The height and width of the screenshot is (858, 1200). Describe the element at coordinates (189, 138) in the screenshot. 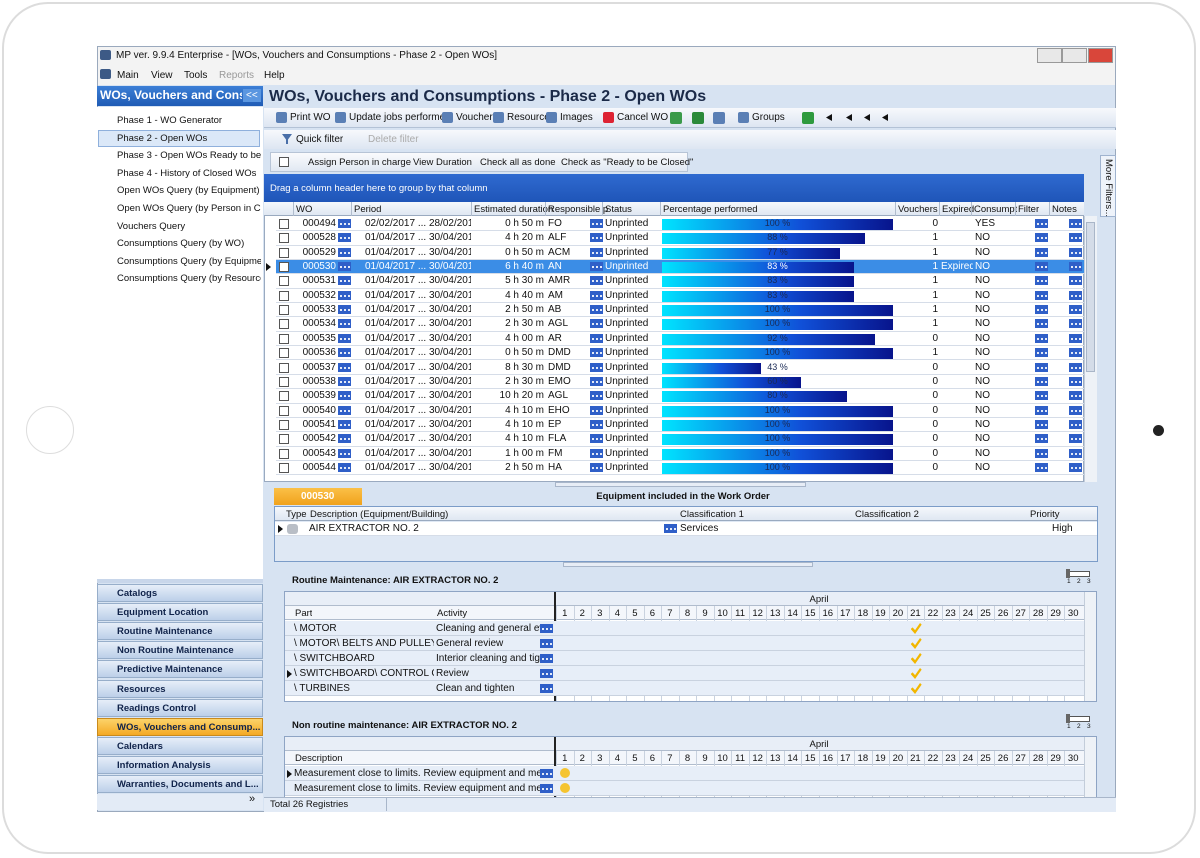

I see `sidebar-item: Phase 2 - Open WOs` at that location.